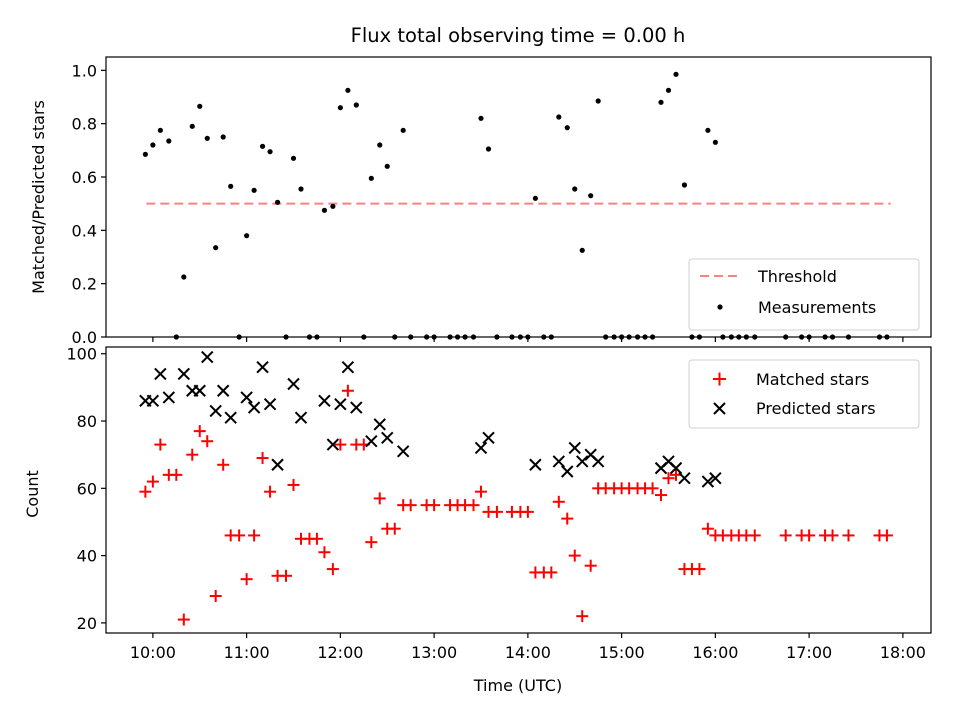 The height and width of the screenshot is (720, 960). What do you see at coordinates (804, 294) in the screenshot?
I see `ratio-legend-box` at bounding box center [804, 294].